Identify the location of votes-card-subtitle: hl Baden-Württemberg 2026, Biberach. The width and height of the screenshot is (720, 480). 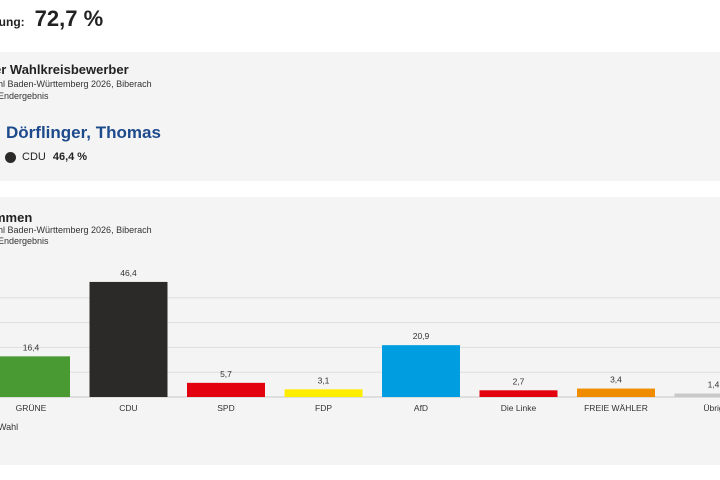
(76, 230).